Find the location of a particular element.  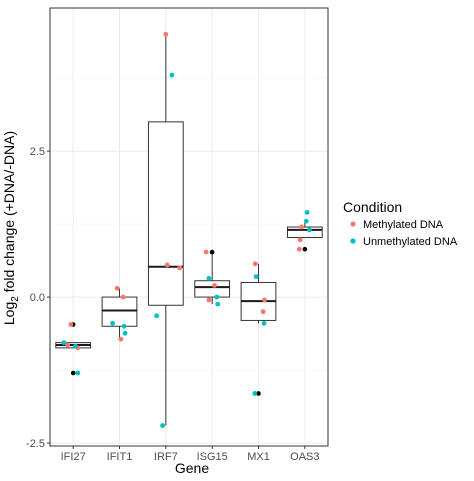

x-tick-label: OAS3 is located at coordinates (304, 457).